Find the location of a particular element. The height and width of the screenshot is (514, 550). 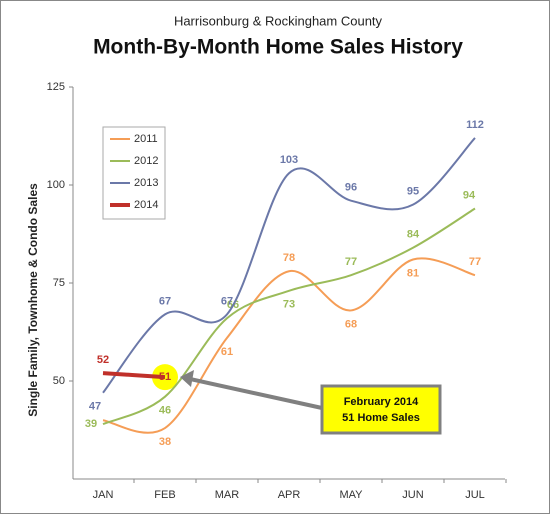

y-tick-label: 100 is located at coordinates (56, 185).